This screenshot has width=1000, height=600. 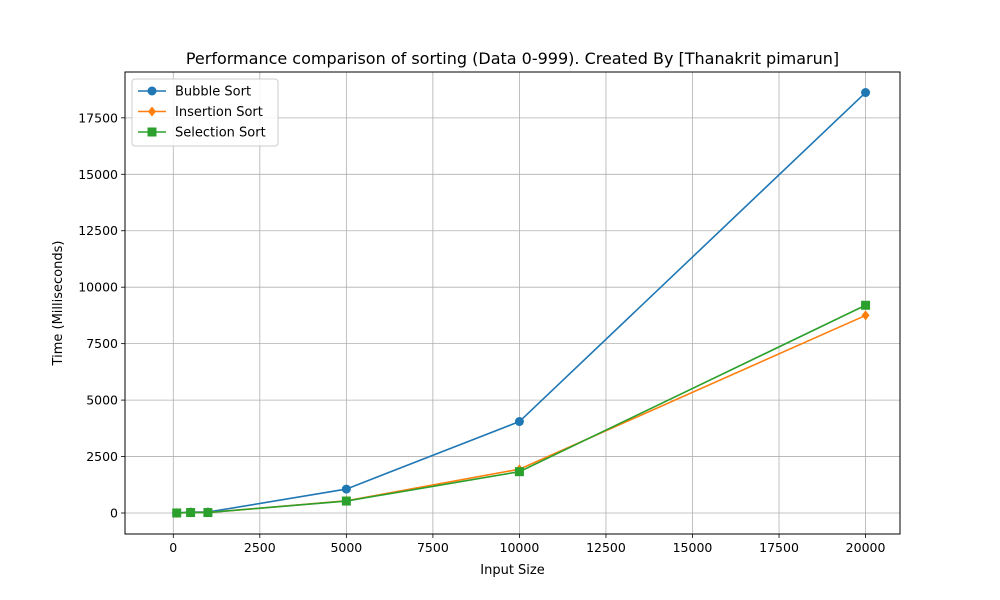 I want to click on x-tick-label: 20000, so click(x=866, y=547).